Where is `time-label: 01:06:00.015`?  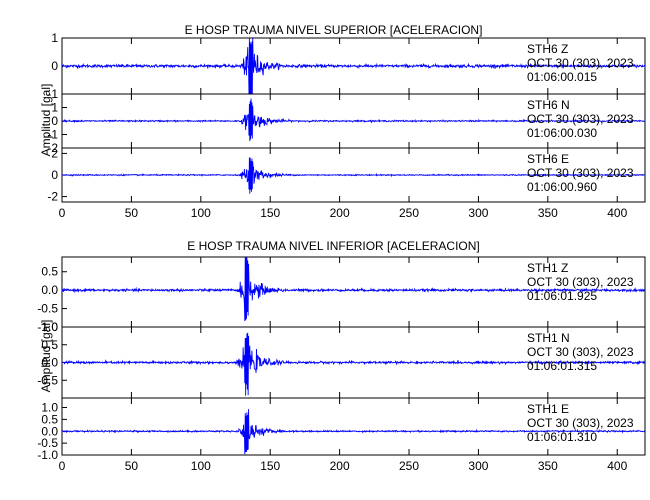
time-label: 01:06:00.015 is located at coordinates (562, 77).